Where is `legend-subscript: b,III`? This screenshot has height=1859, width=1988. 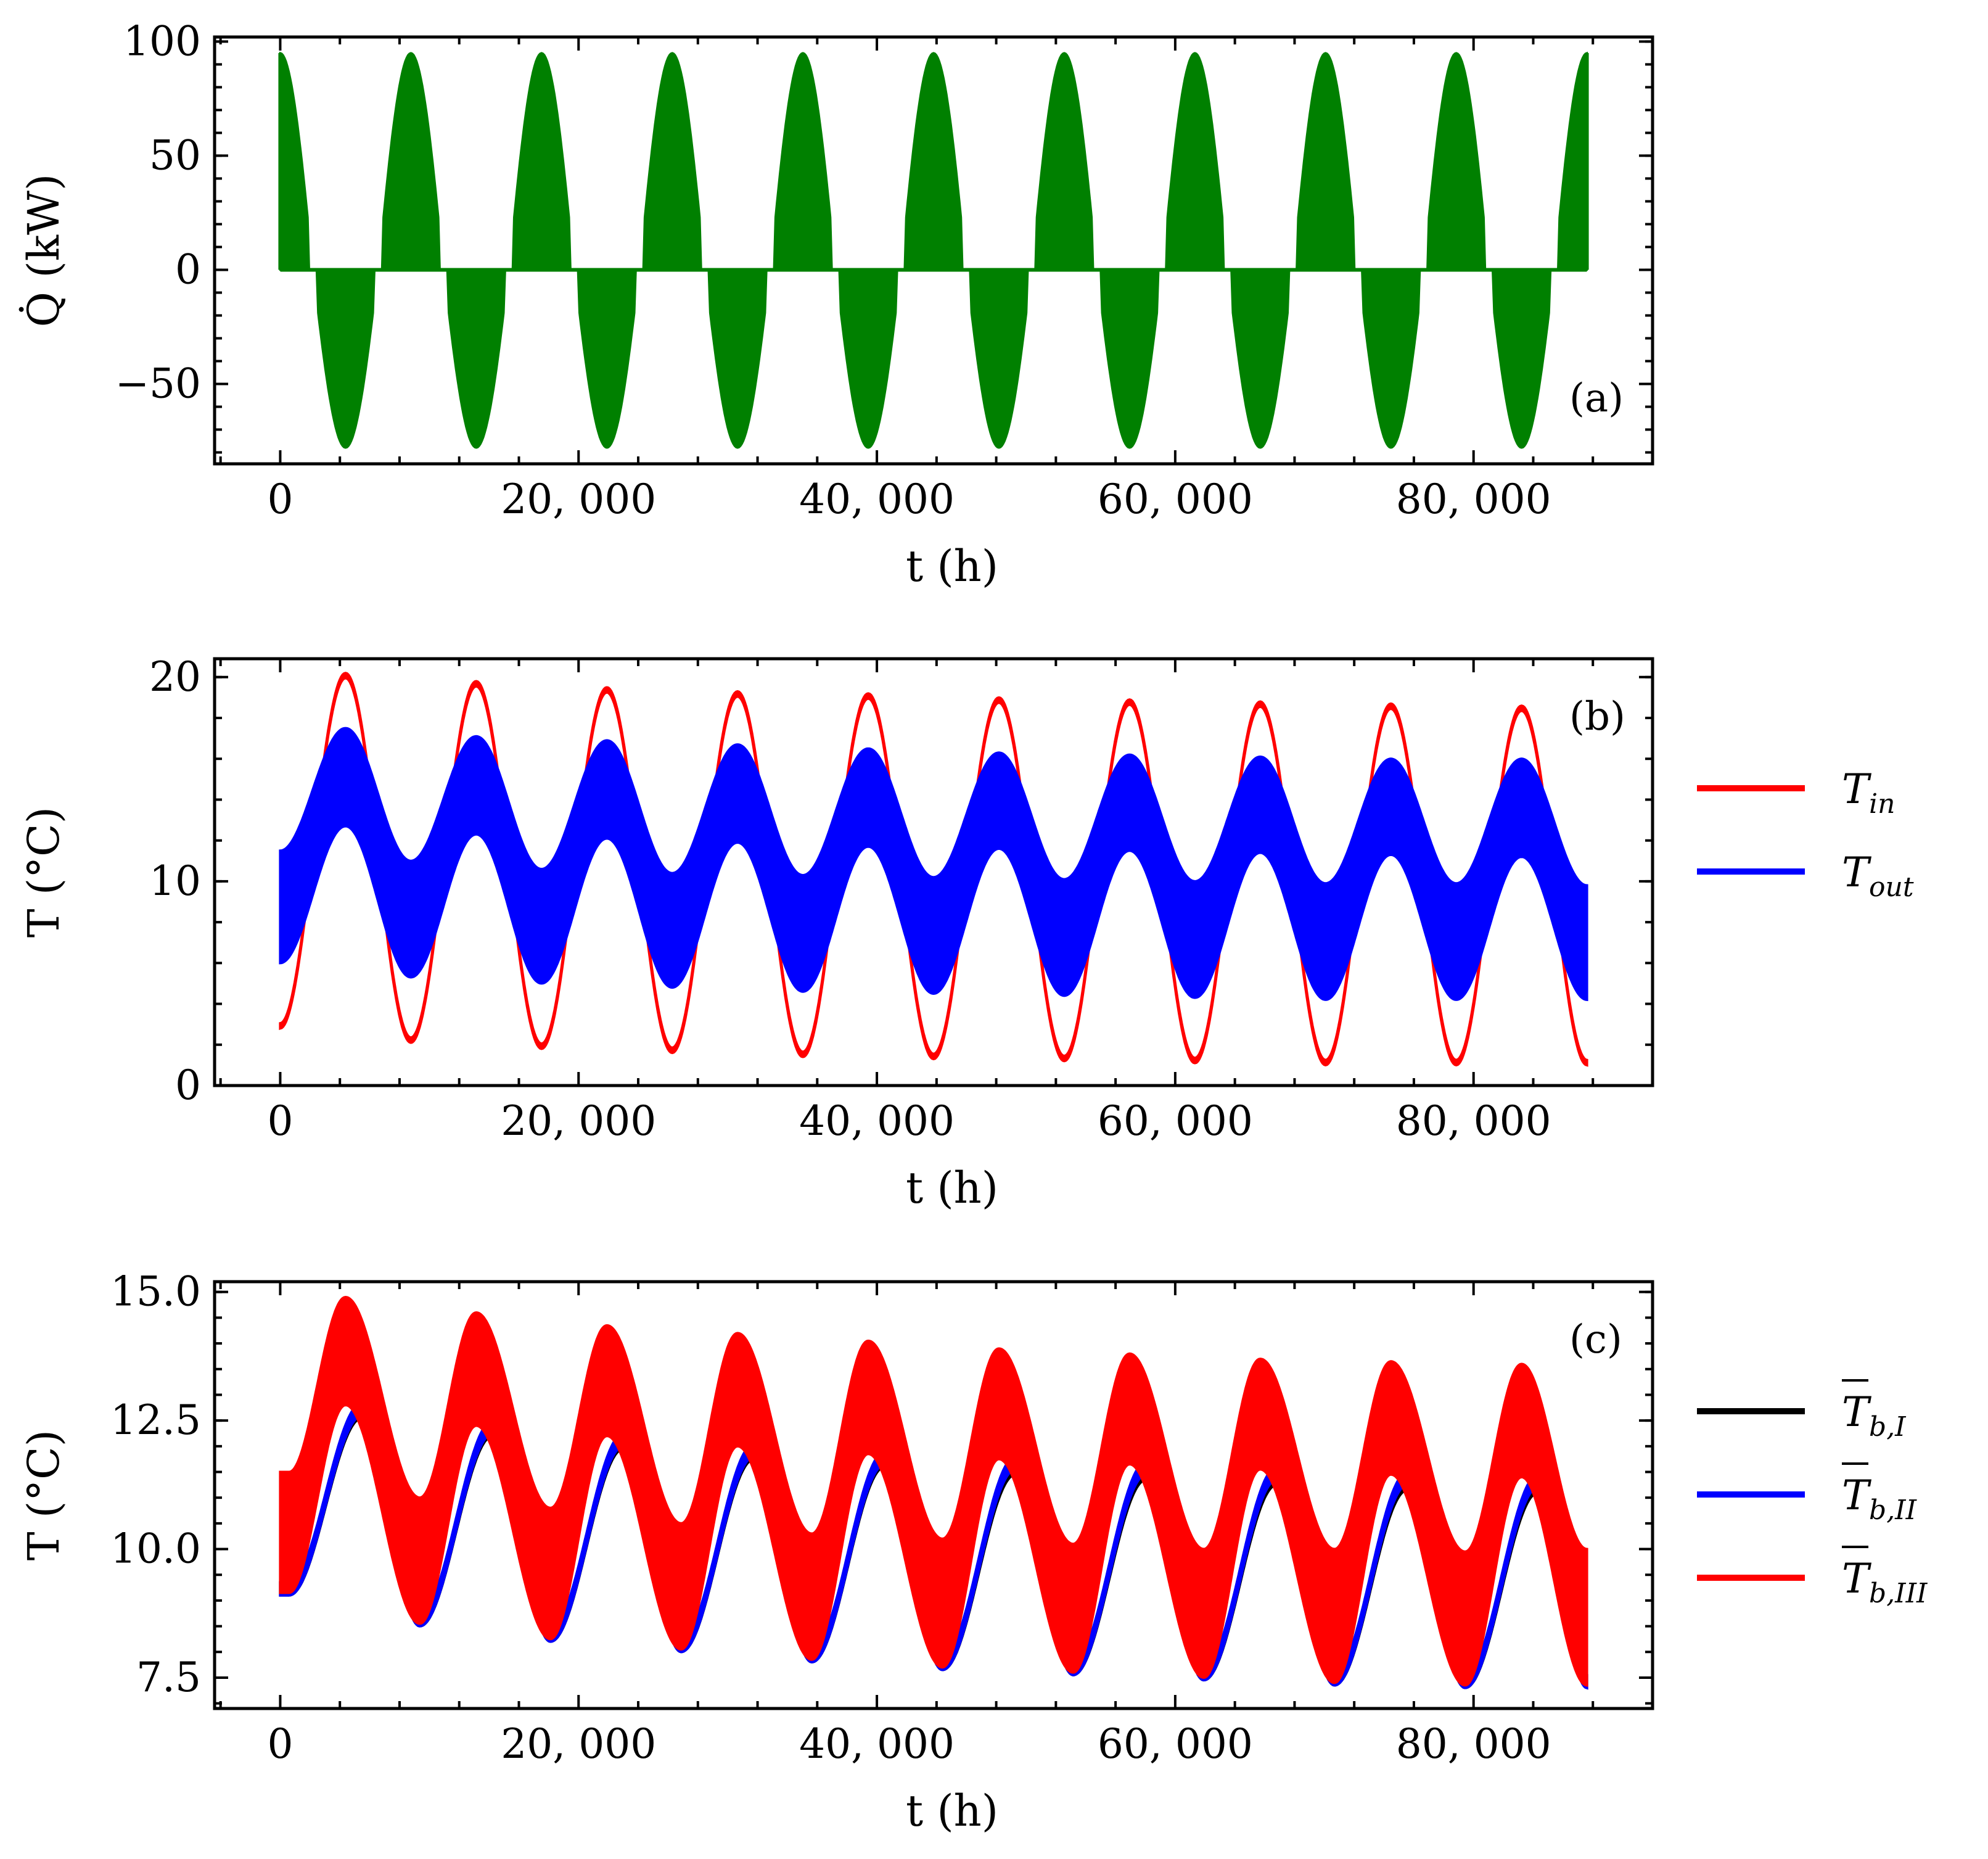
legend-subscript: b,III is located at coordinates (1898, 1593).